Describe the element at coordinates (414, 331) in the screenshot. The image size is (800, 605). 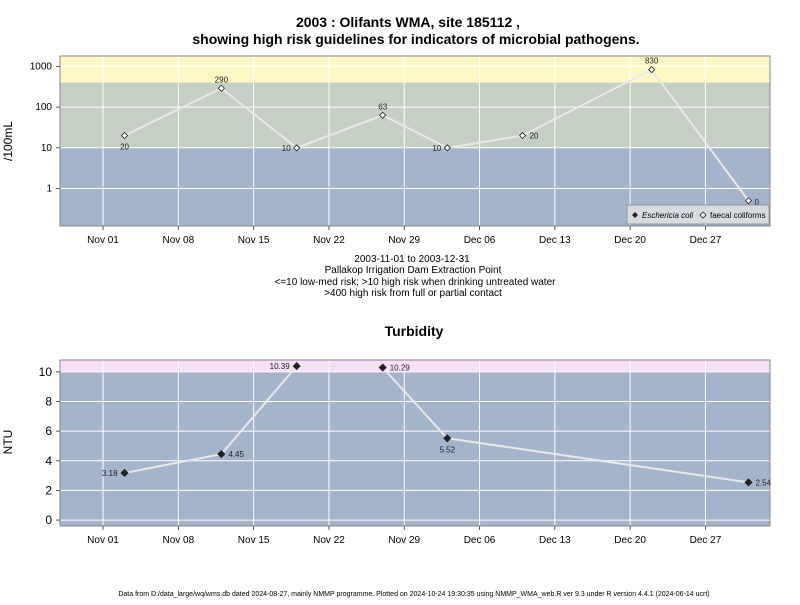
I see `turbidity-title: Turbidity` at that location.